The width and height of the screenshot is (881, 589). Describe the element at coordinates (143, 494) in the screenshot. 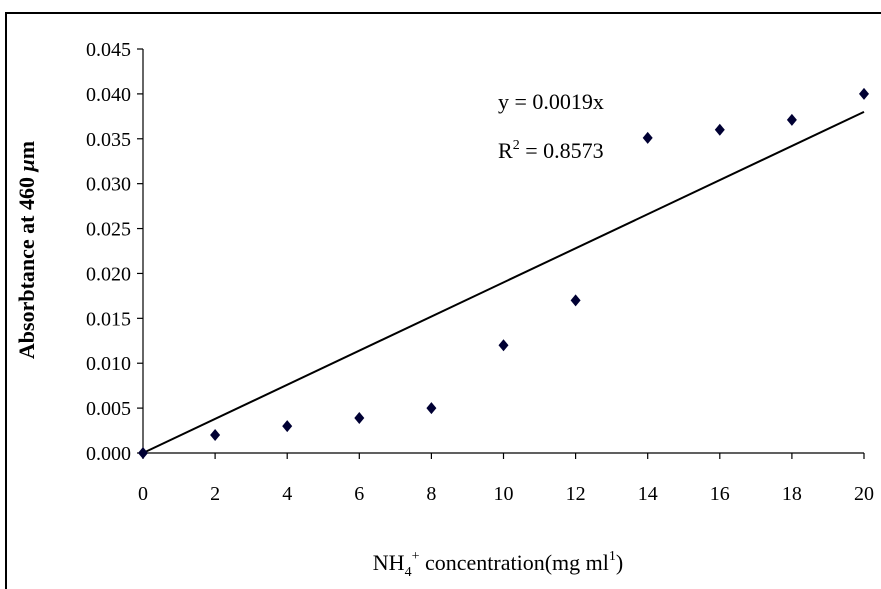

I see `x-tick-label: 0` at that location.